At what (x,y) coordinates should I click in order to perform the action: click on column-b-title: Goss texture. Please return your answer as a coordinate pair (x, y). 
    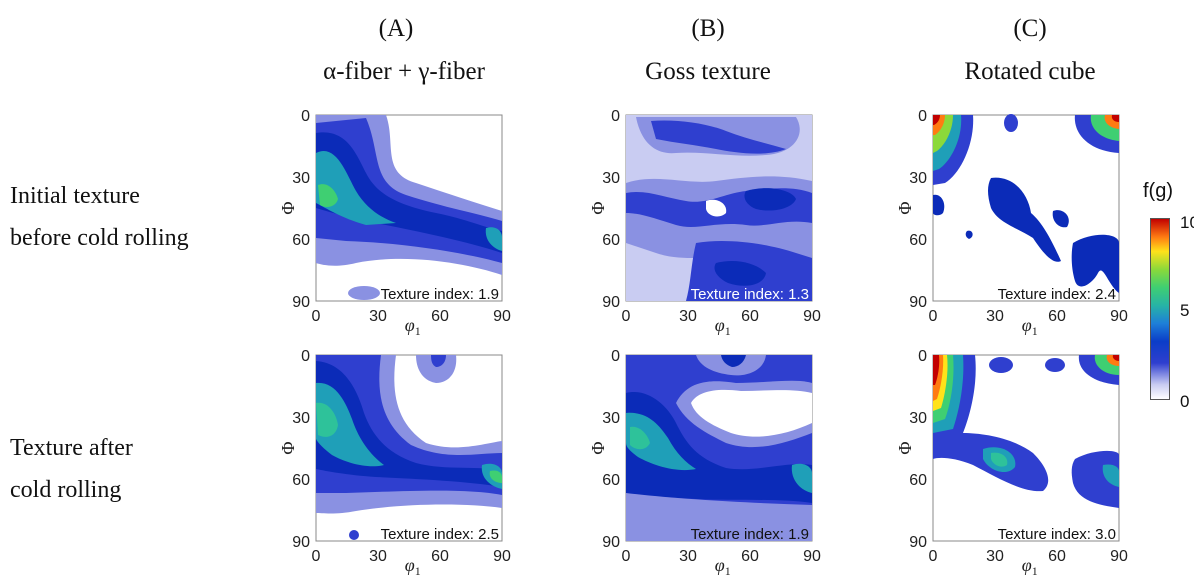
    Looking at the image, I should click on (708, 71).